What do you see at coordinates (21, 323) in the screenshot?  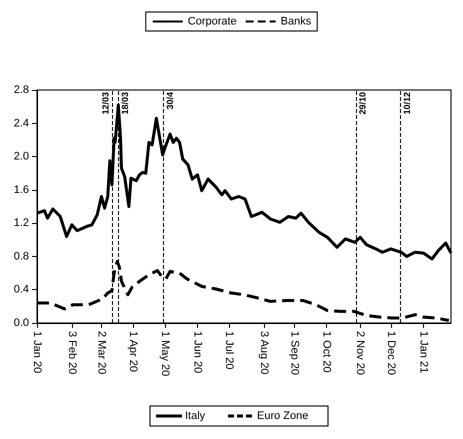 I see `y-tick-label: 0.0` at bounding box center [21, 323].